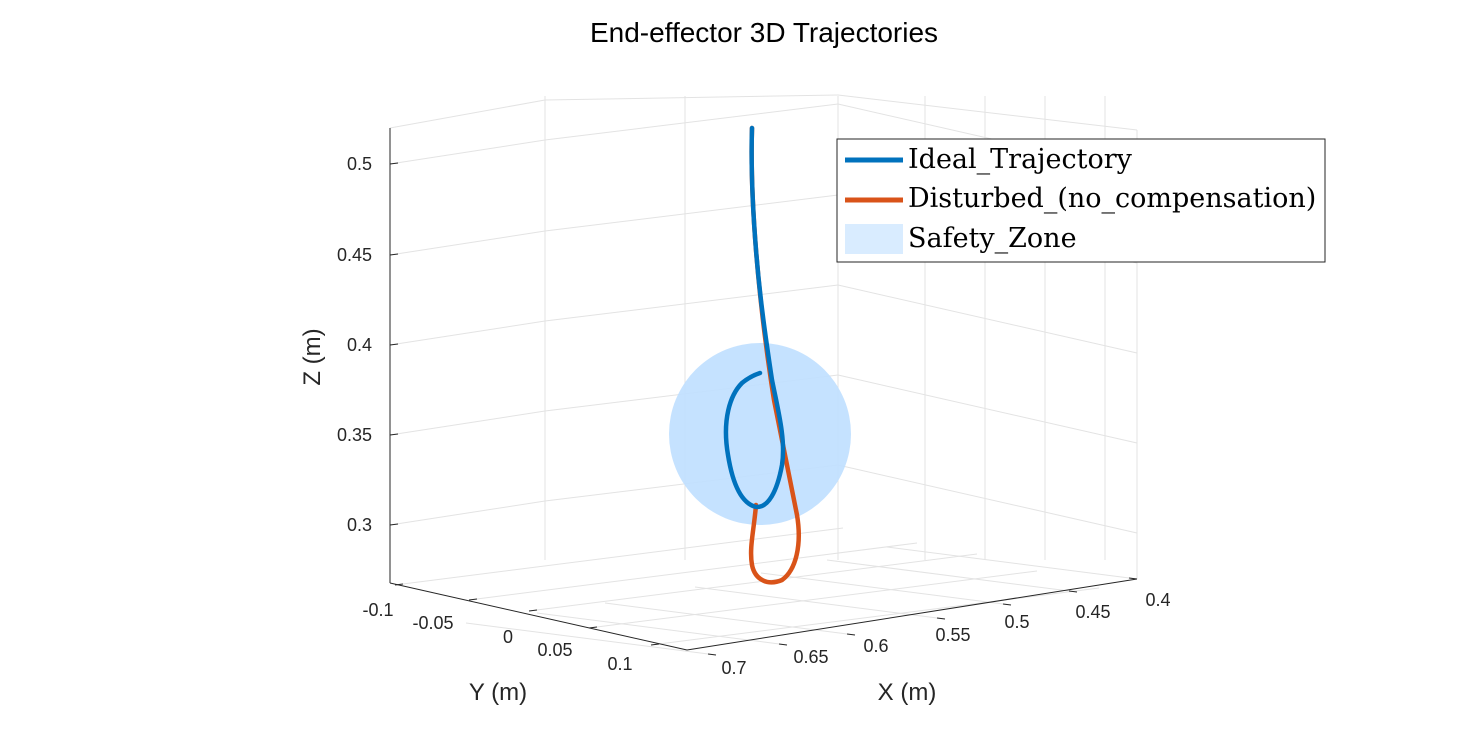 The height and width of the screenshot is (733, 1476). I want to click on y-axis-label: Y (m), so click(498, 692).